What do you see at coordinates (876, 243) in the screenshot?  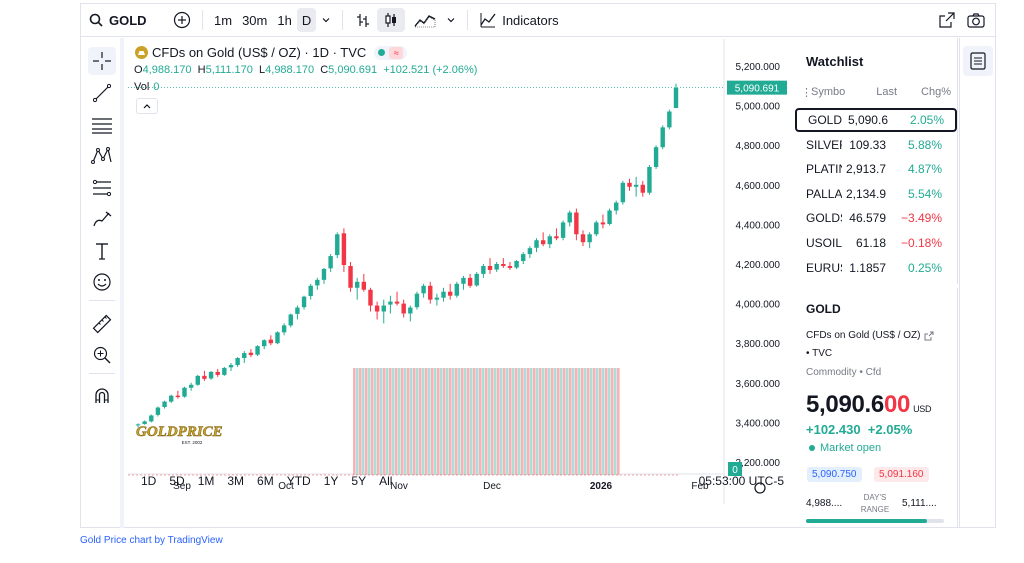 I see `watchlist-row: USOIL 61.18 −0.18%` at bounding box center [876, 243].